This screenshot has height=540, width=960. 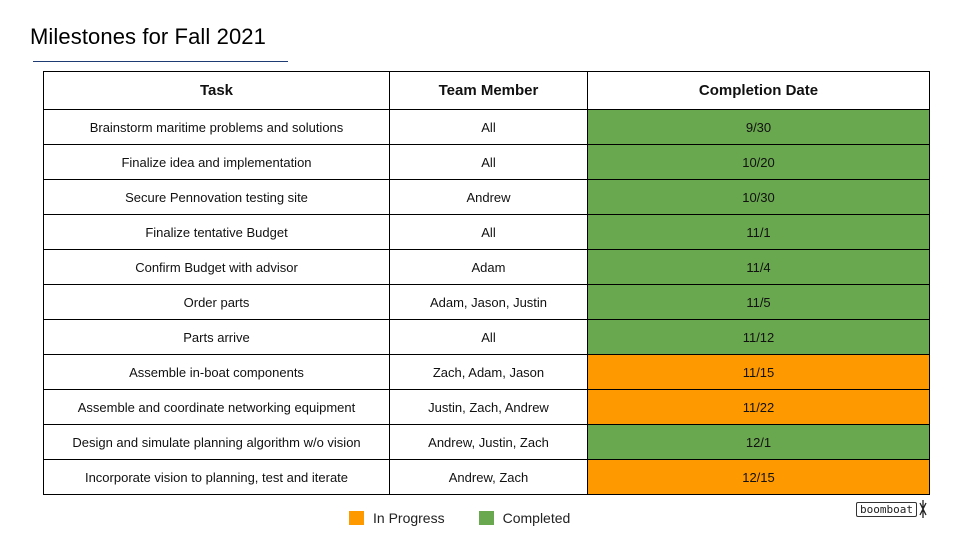 I want to click on legend-label-completed: Completed, so click(x=536, y=518).